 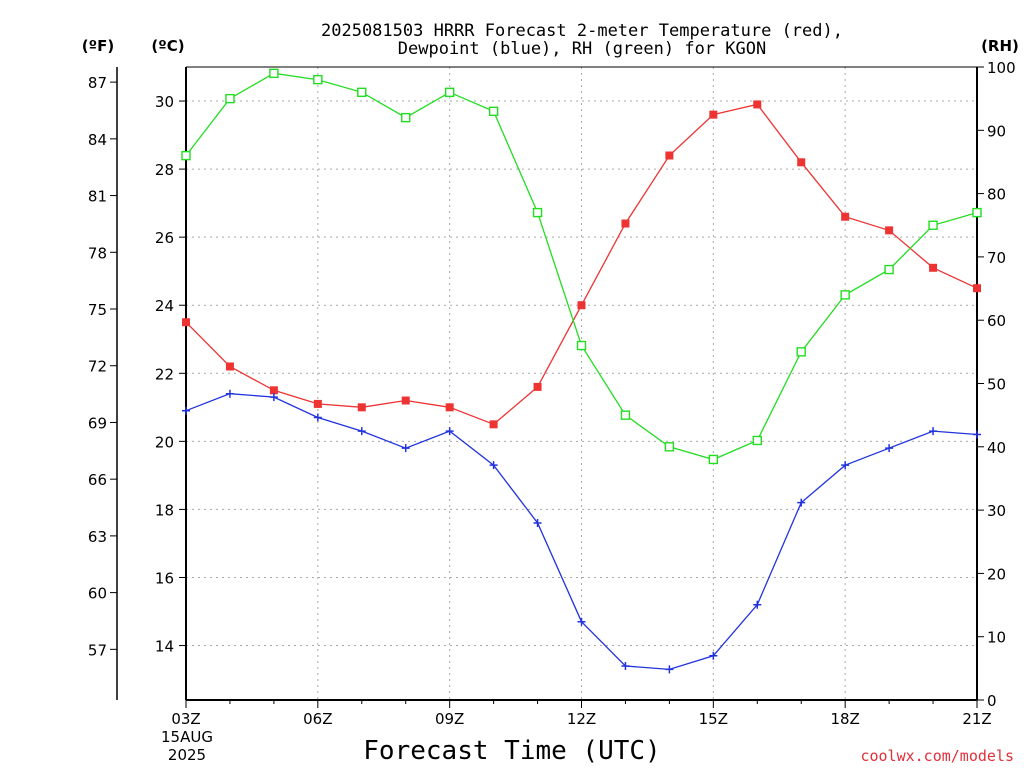 What do you see at coordinates (511, 751) in the screenshot?
I see `x-axis-title: Forecast Time (UTC)` at bounding box center [511, 751].